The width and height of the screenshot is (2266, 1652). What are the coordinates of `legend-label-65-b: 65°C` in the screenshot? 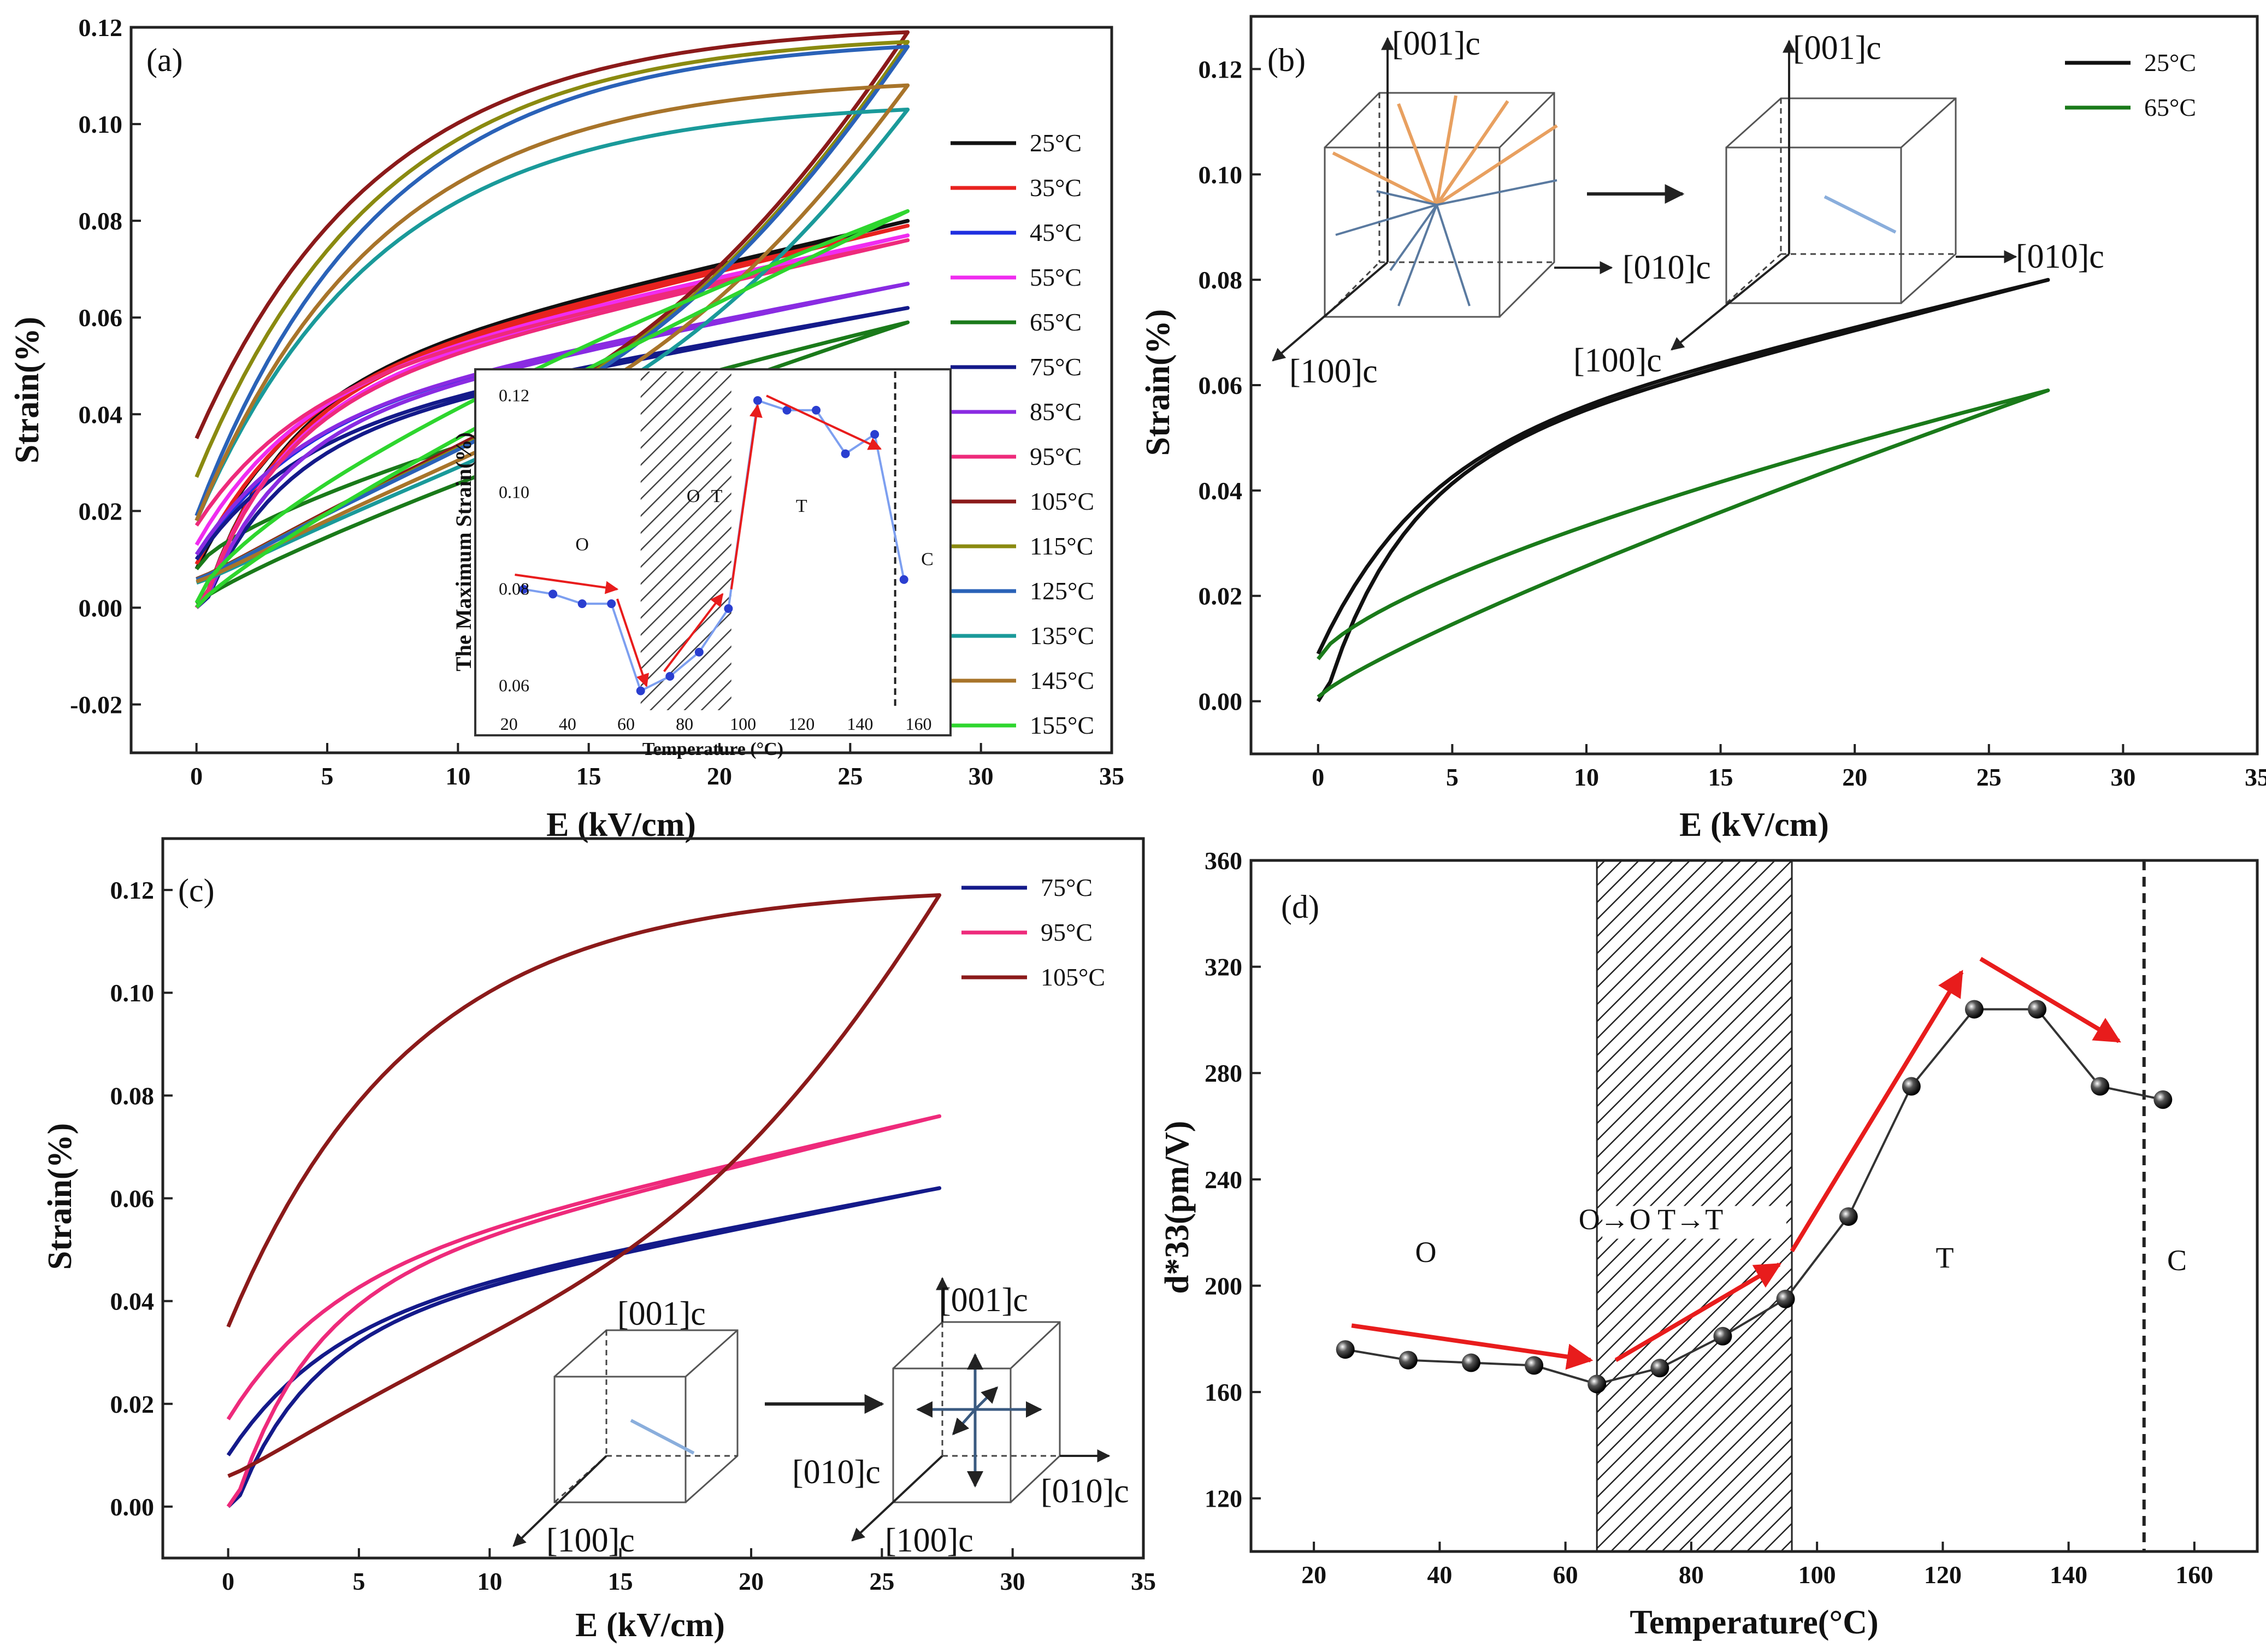 It's located at (2170, 107).